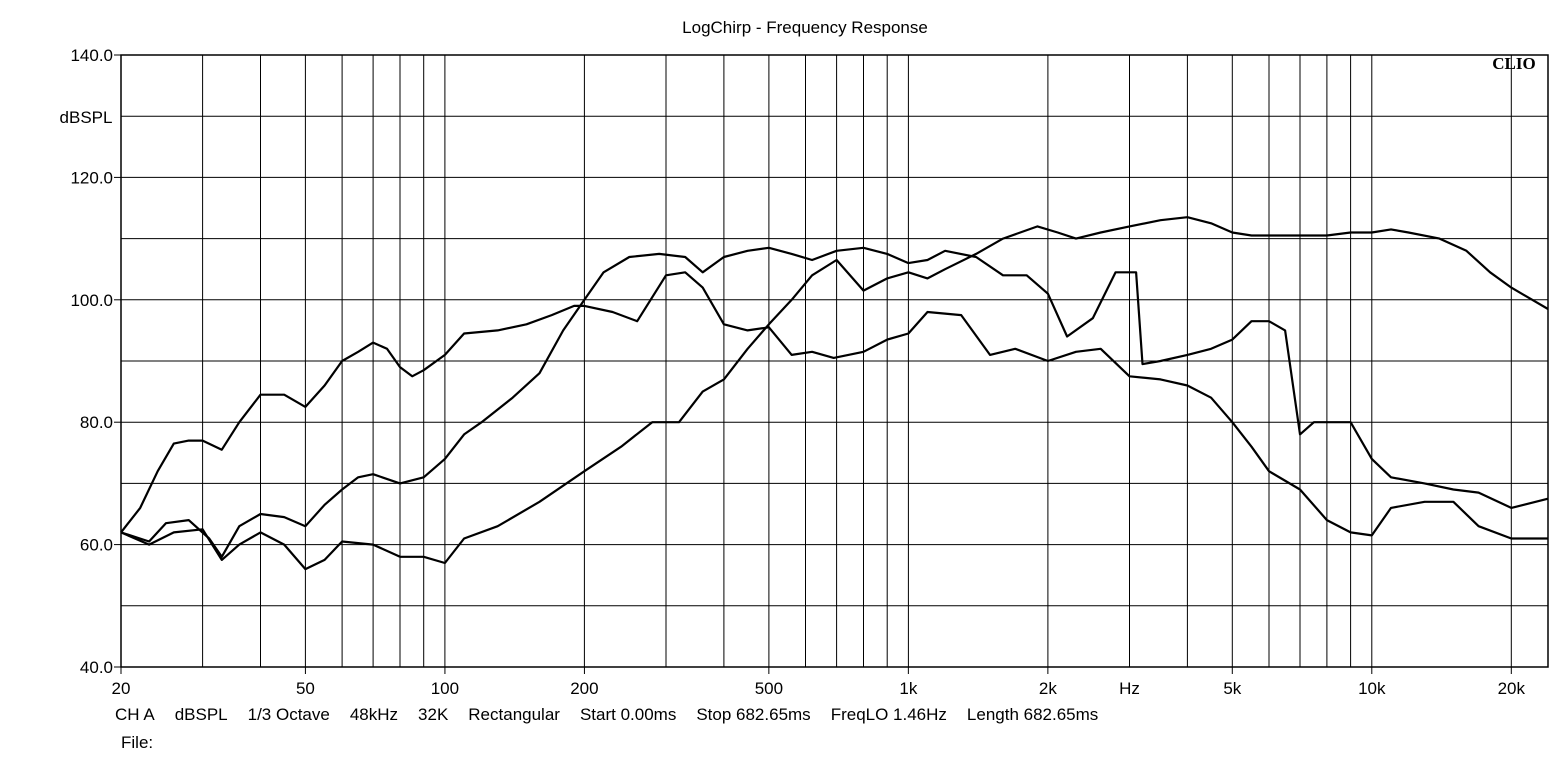 This screenshot has width=1551, height=765. Describe the element at coordinates (1032, 714) in the screenshot. I see `footer-item: Length 682.65ms` at that location.